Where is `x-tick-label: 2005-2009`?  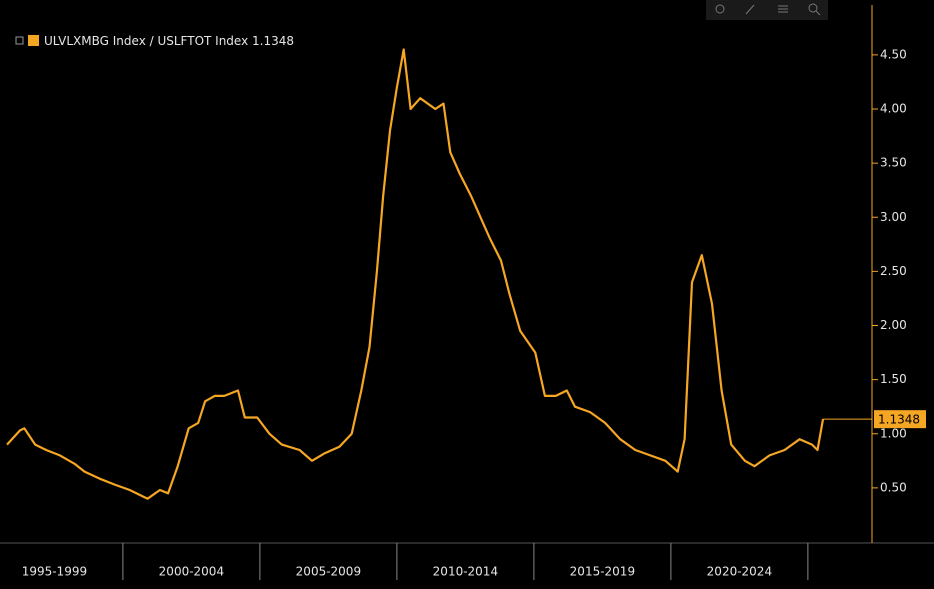
x-tick-label: 2005-2009 is located at coordinates (328, 572).